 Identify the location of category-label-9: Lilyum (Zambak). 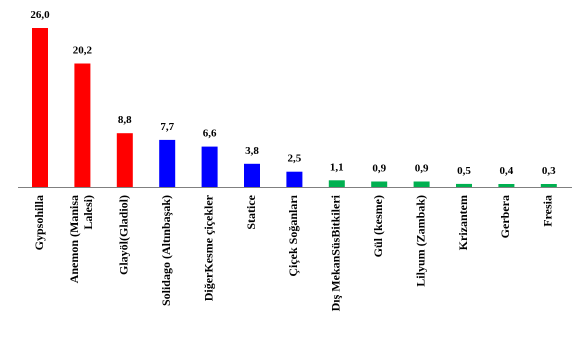
(420, 241).